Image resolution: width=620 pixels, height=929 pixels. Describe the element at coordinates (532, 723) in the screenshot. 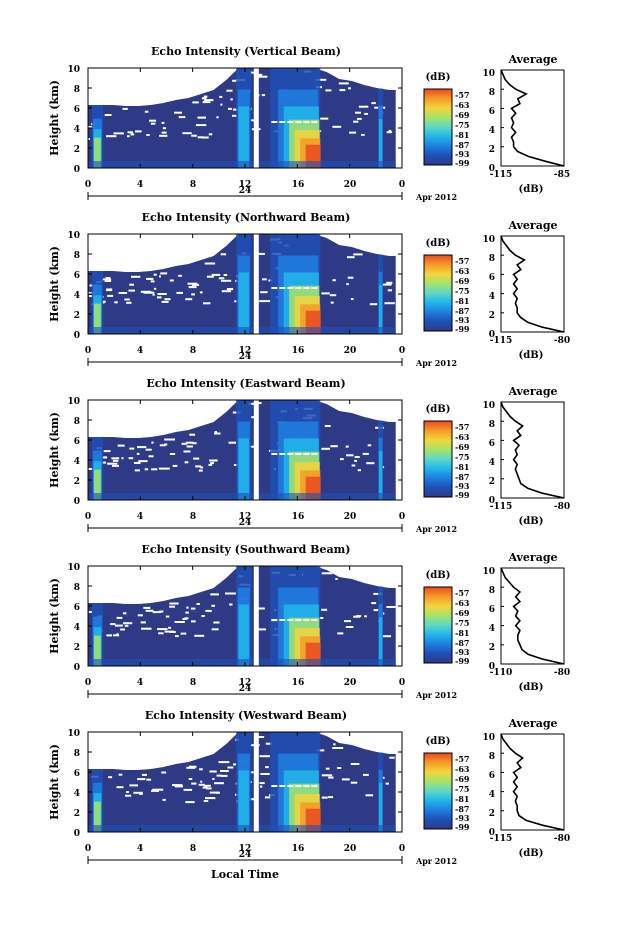

I see `average-title: Average` at that location.